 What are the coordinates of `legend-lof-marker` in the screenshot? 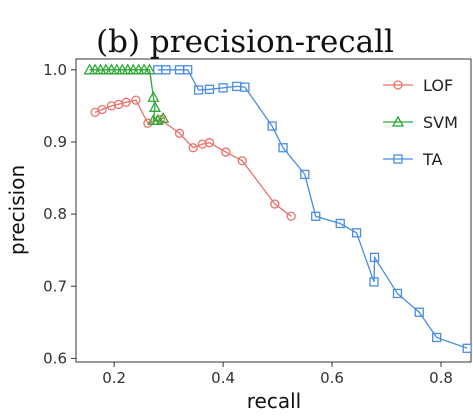 It's located at (398, 85).